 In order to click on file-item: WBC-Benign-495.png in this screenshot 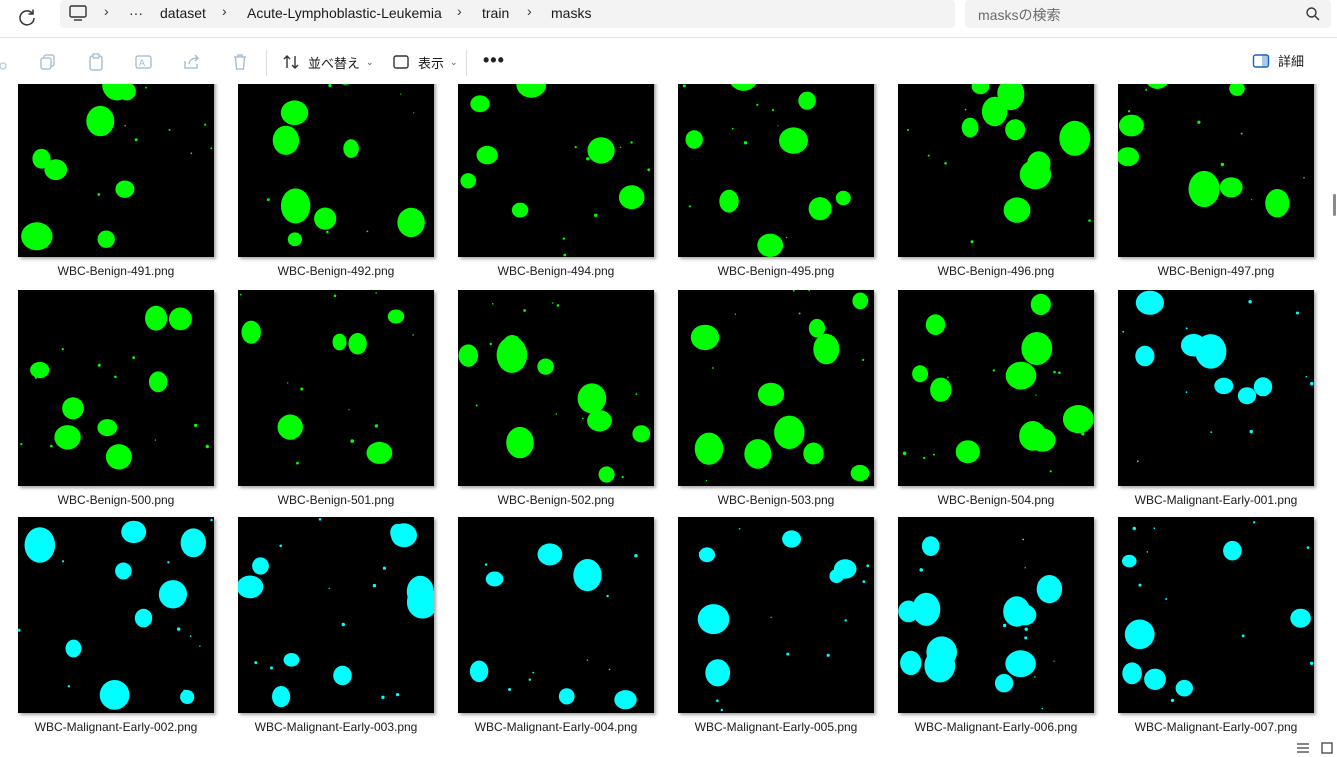, I will do `click(776, 185)`.